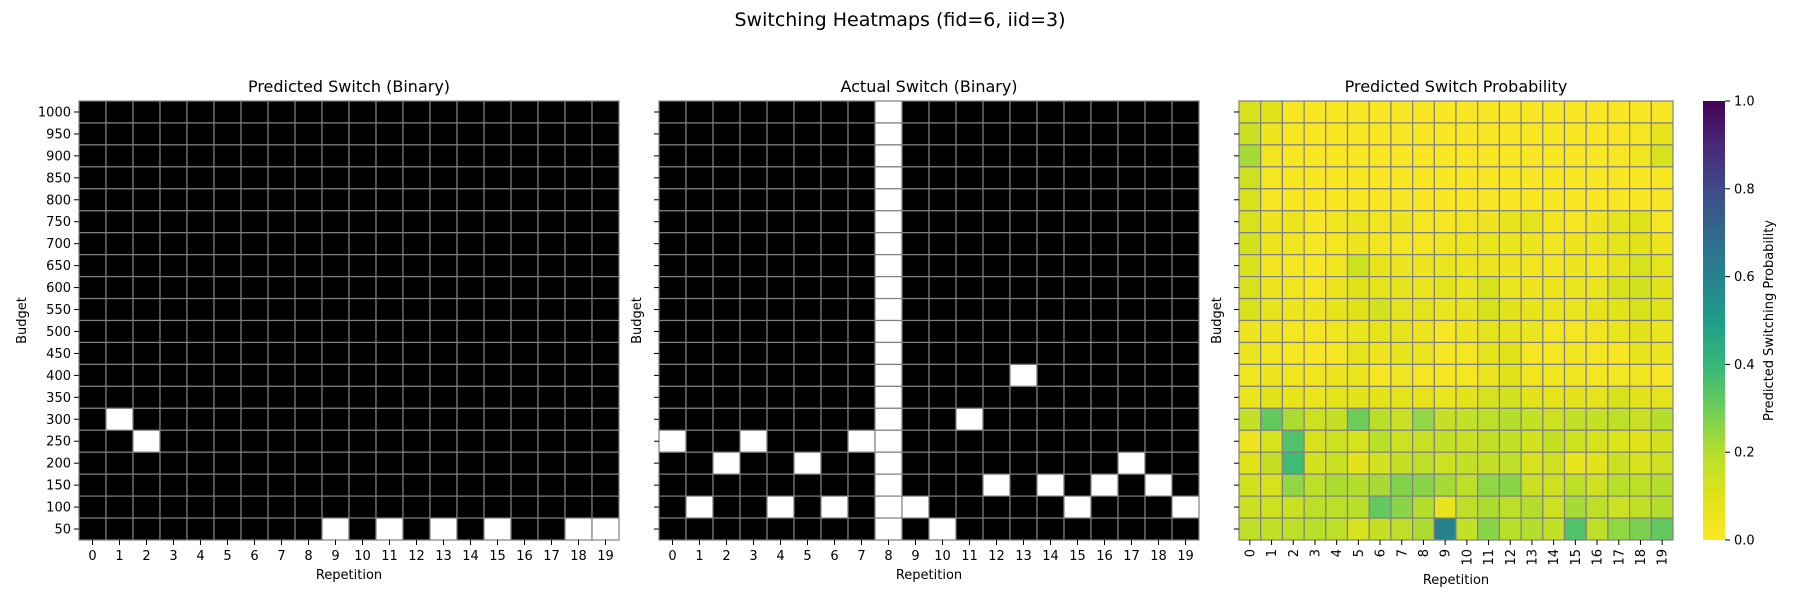 The width and height of the screenshot is (1800, 600). Describe the element at coordinates (1598, 557) in the screenshot. I see `x-tick-label: 16` at that location.